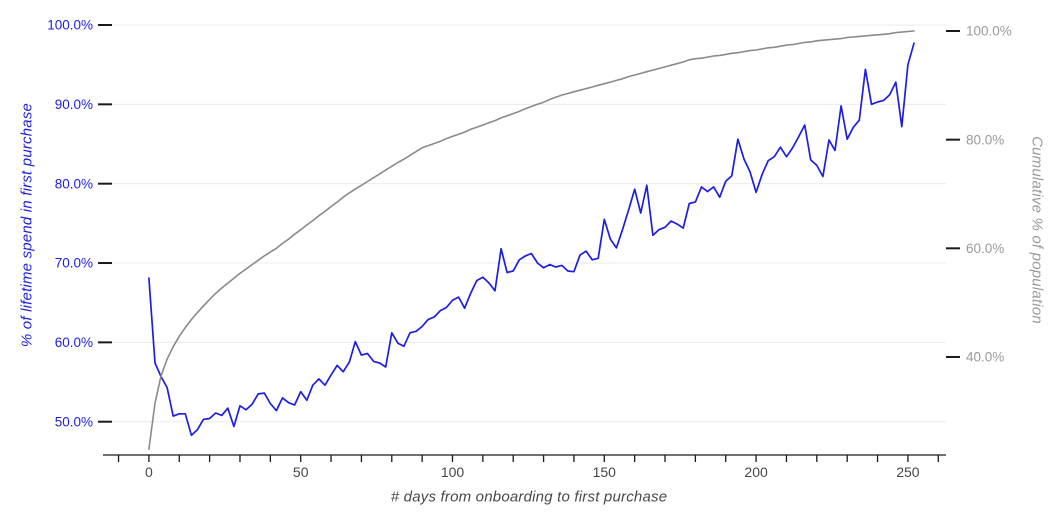 This screenshot has height=518, width=1053. I want to click on left-axis: 50.0% 60.0% 70.0% 80.0% 90.0% 100.0%, so click(79, 223).